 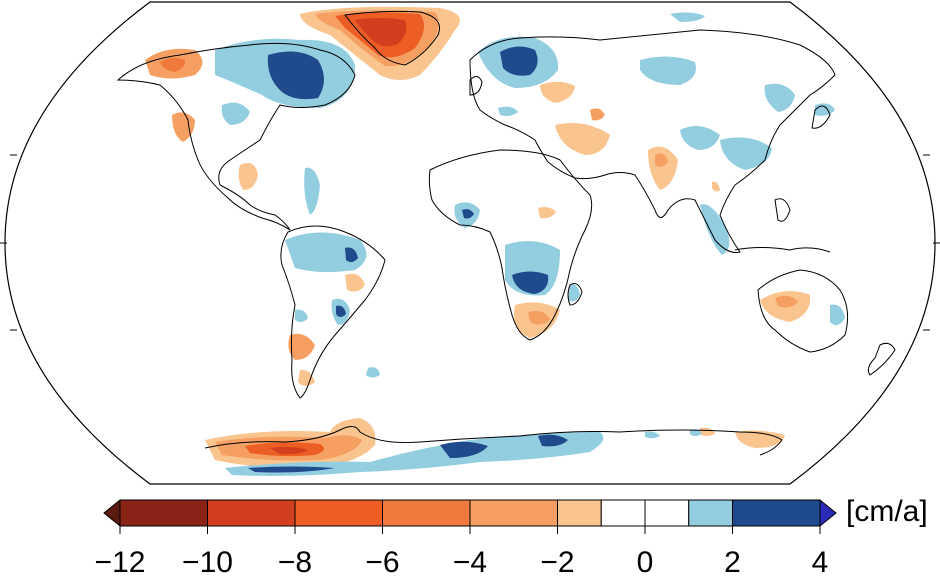 I want to click on anomaly-congo-small, so click(x=547, y=213).